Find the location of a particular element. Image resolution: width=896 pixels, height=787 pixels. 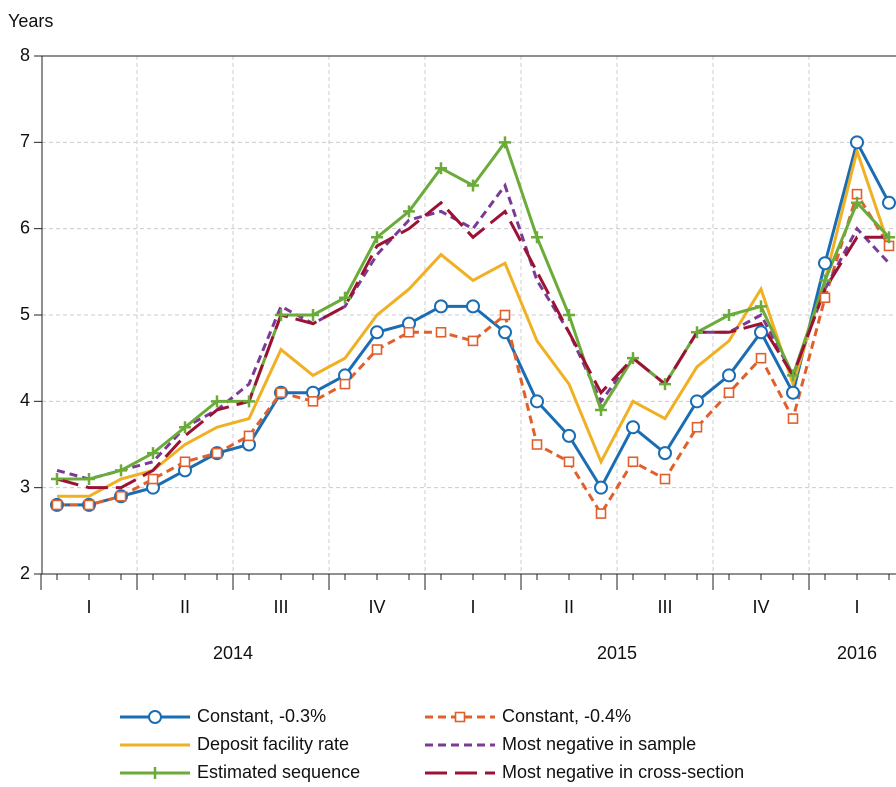

legend-label: Estimated sequence is located at coordinates (278, 772).